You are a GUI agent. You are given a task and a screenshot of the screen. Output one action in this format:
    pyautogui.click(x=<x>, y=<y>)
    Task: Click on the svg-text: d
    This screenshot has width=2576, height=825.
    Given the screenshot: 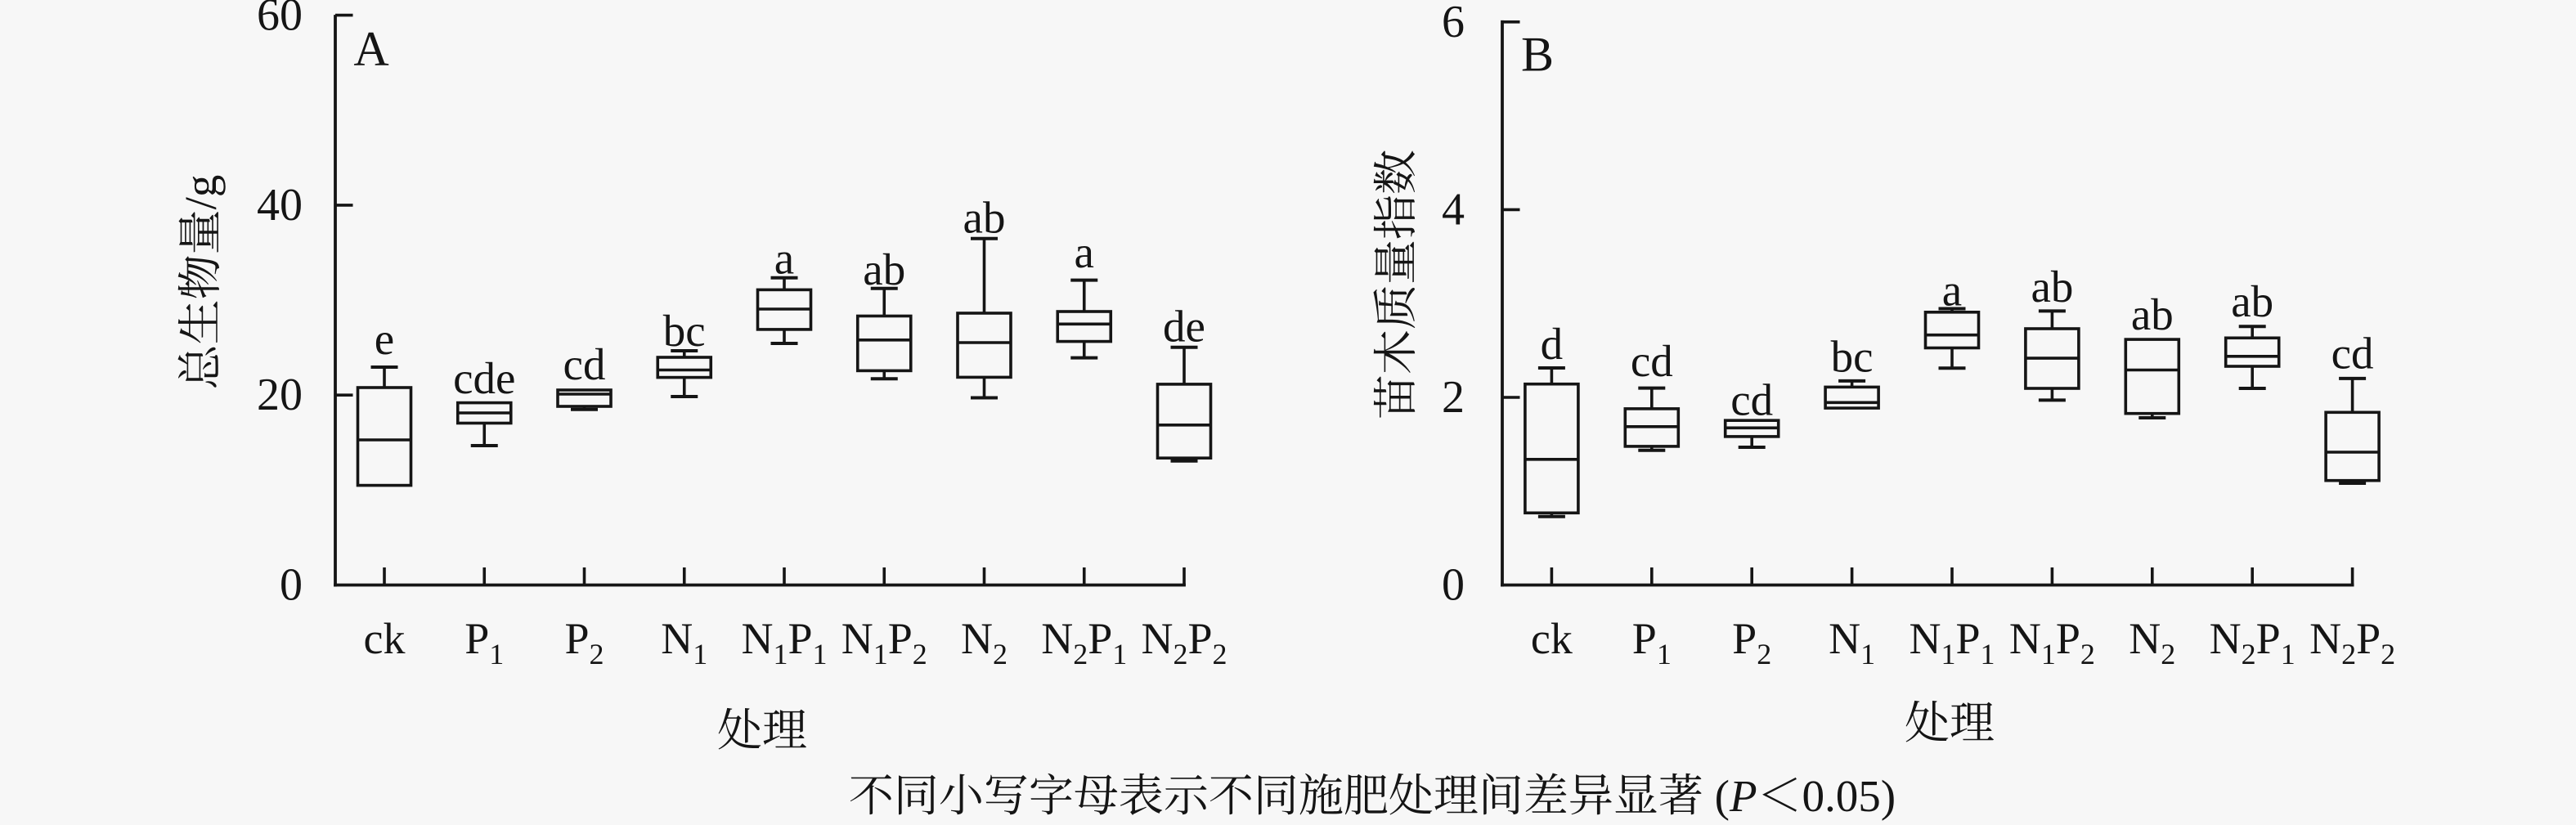 What is the action you would take?
    pyautogui.click(x=1552, y=344)
    